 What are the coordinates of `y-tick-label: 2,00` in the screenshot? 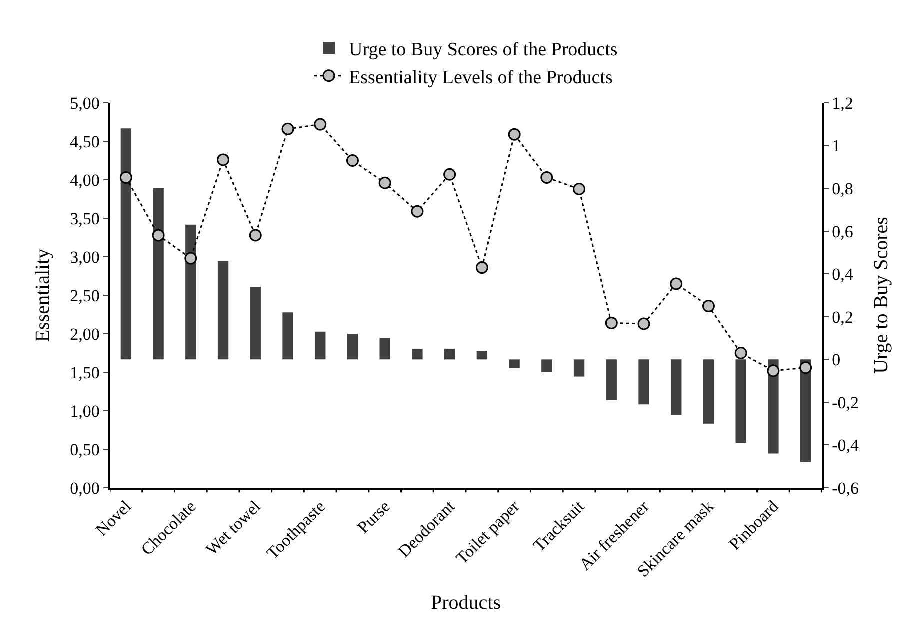 It's located at (85, 334).